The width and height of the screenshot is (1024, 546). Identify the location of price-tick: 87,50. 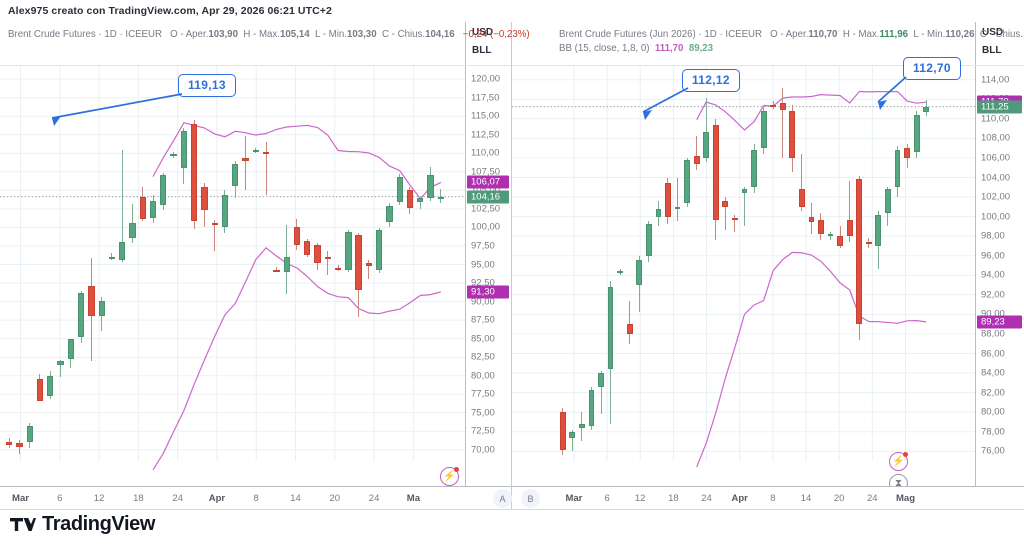
(483, 320).